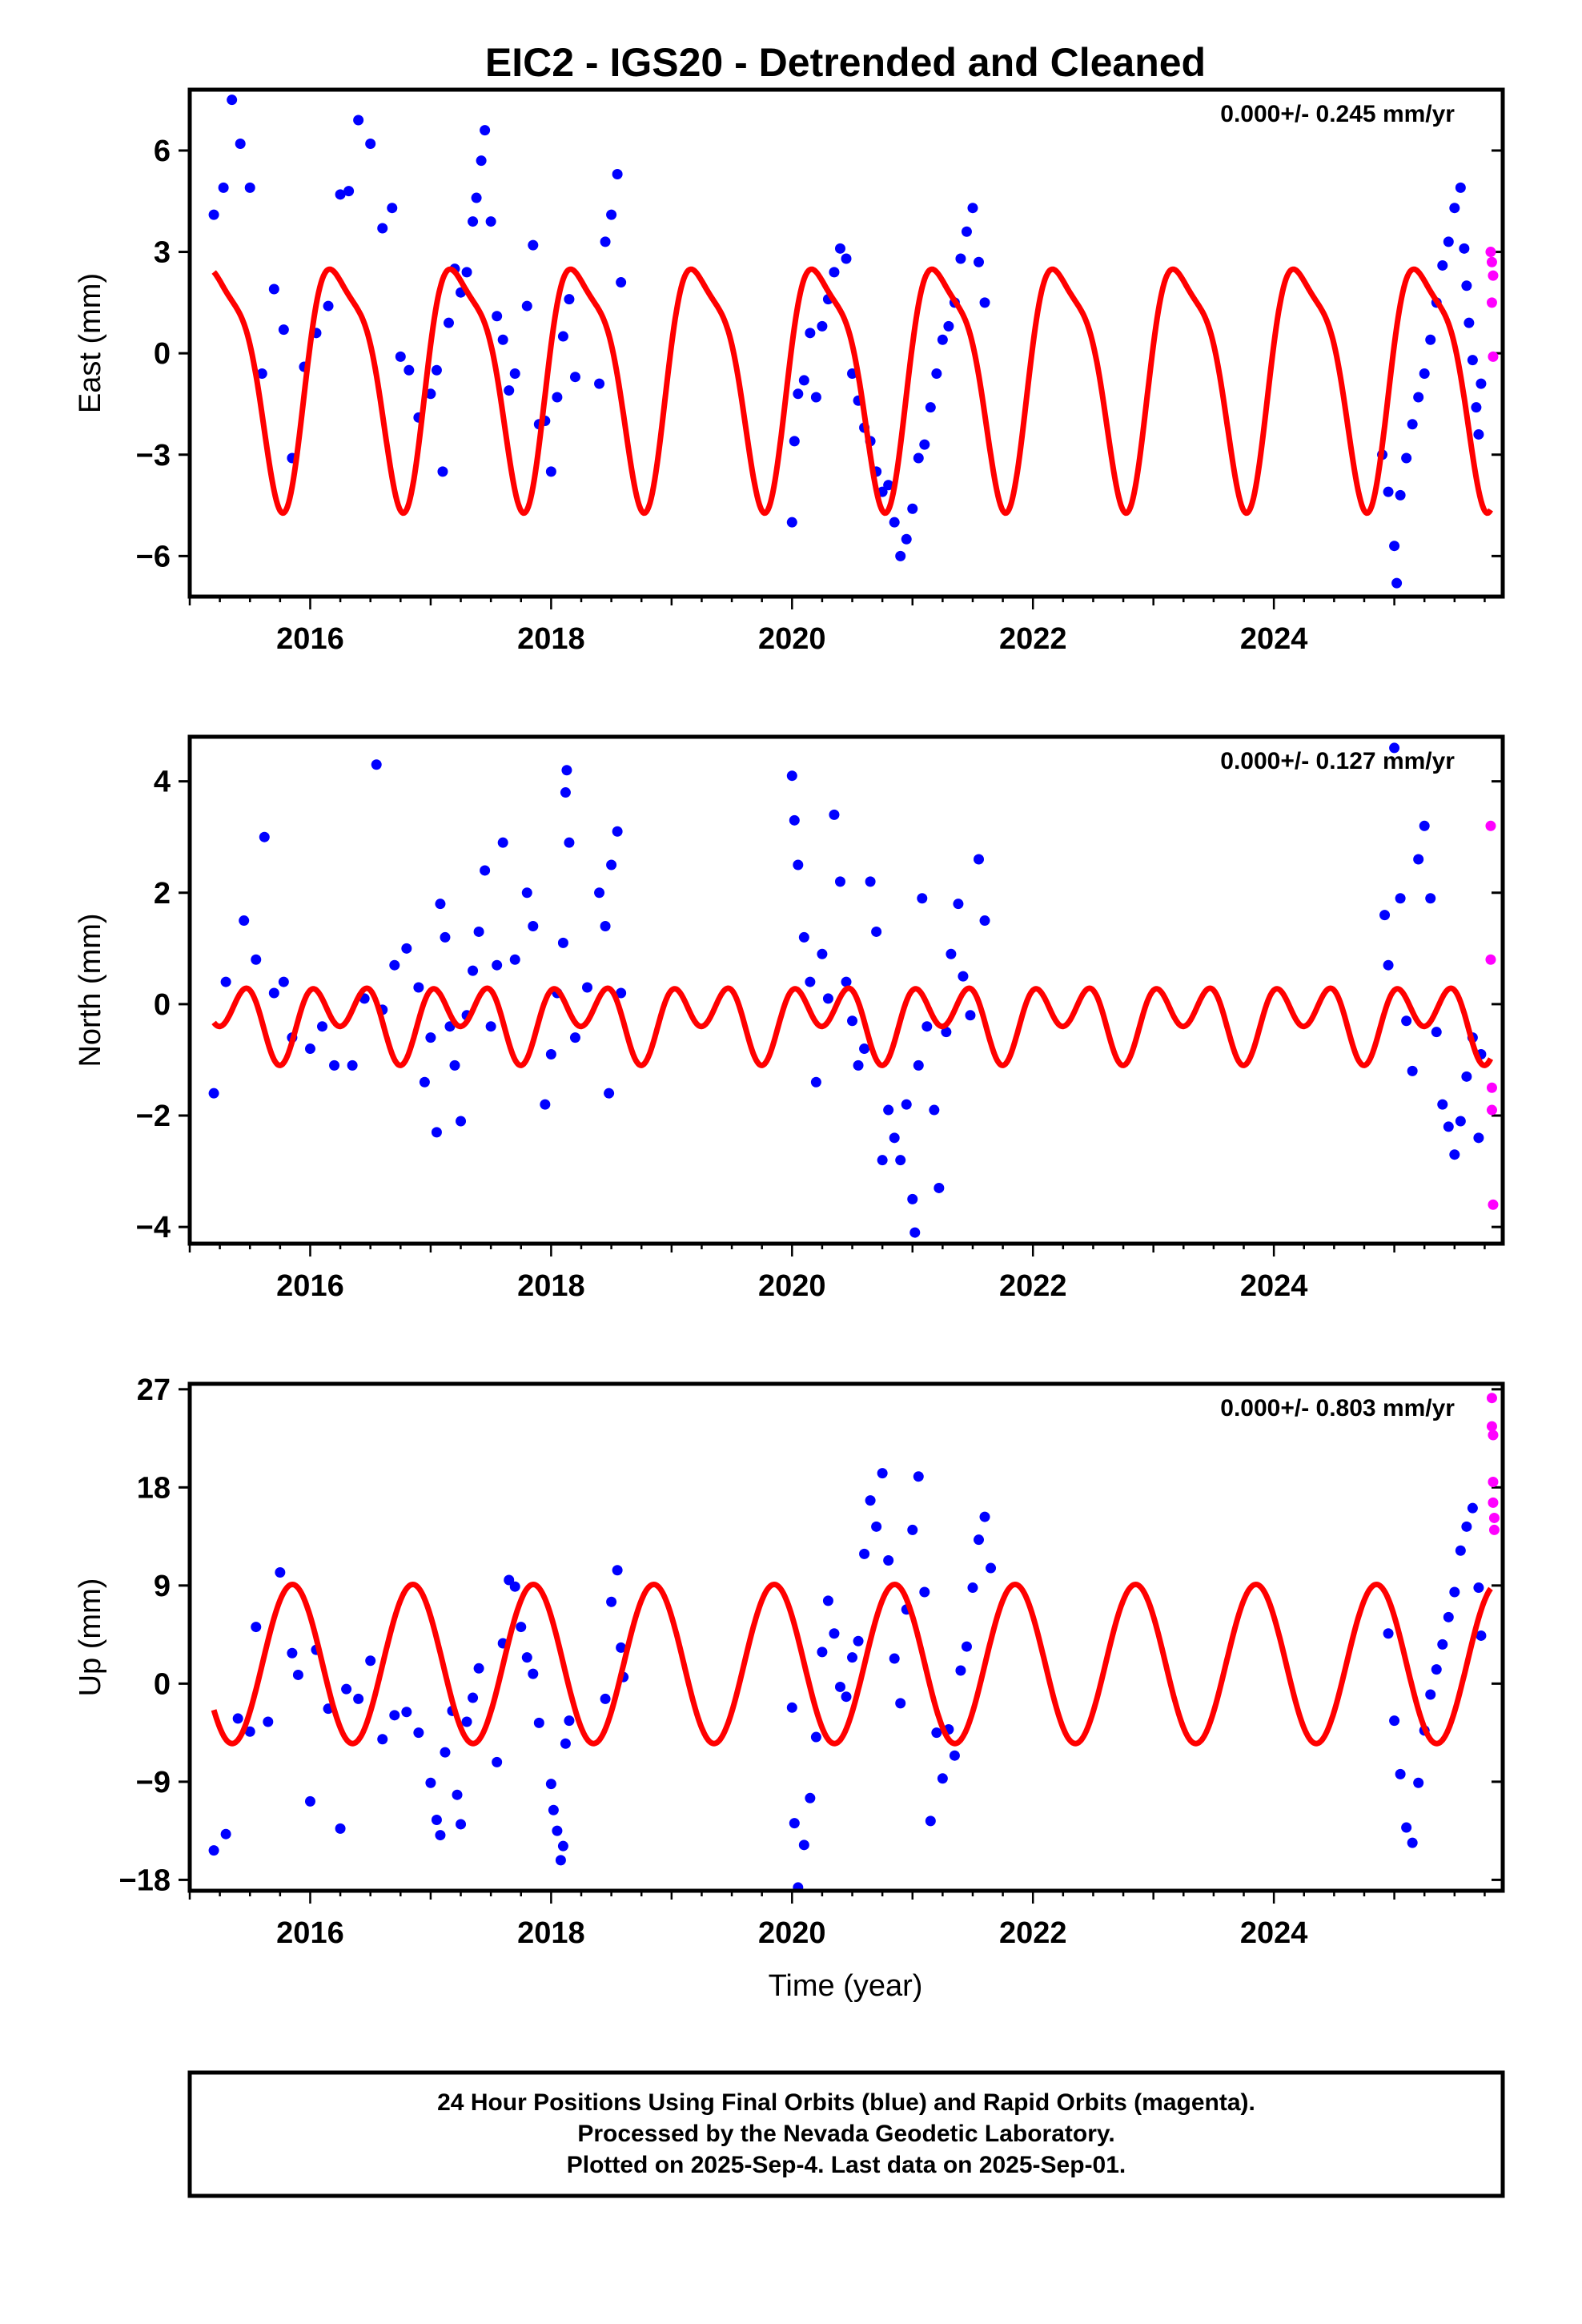 The image size is (1582, 2324). I want to click on up-y-tick-label: 0, so click(162, 1684).